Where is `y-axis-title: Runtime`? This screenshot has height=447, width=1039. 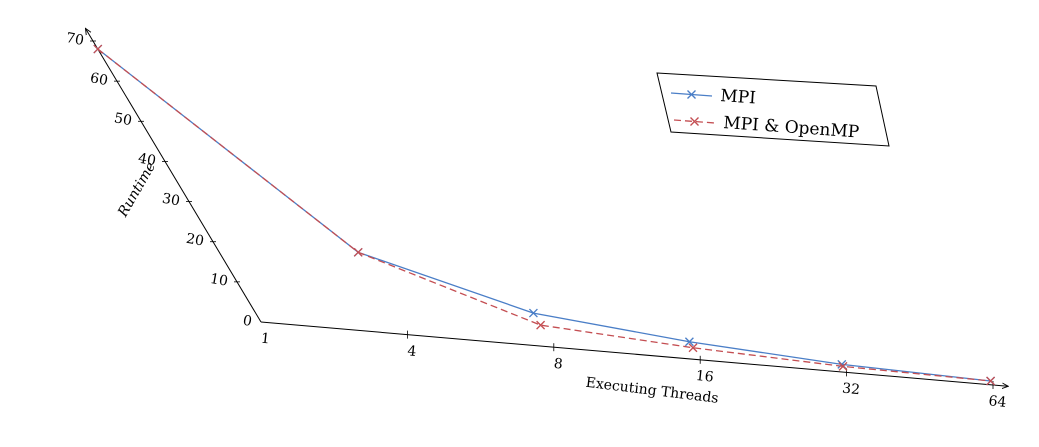
y-axis-title: Runtime is located at coordinates (137, 189).